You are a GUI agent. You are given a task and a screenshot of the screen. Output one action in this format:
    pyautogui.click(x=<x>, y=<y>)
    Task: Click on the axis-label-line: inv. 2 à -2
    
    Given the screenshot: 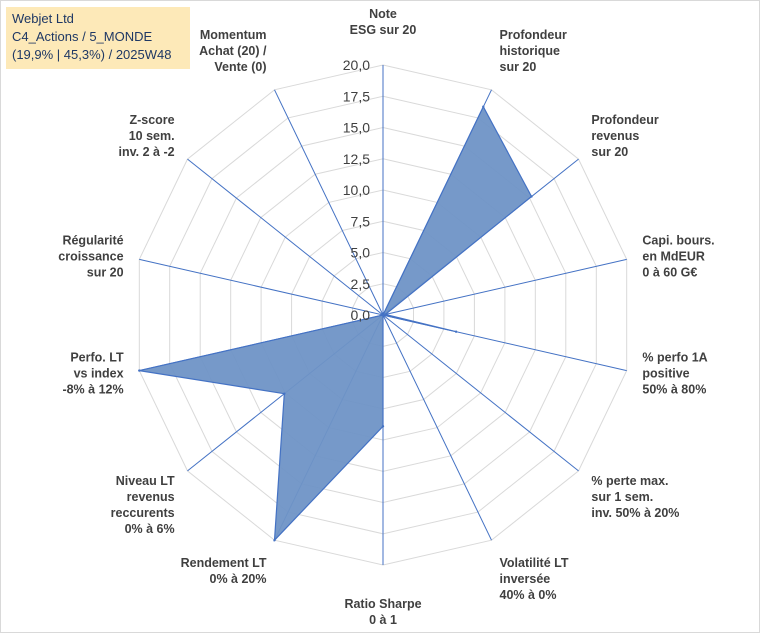 What is the action you would take?
    pyautogui.click(x=147, y=152)
    